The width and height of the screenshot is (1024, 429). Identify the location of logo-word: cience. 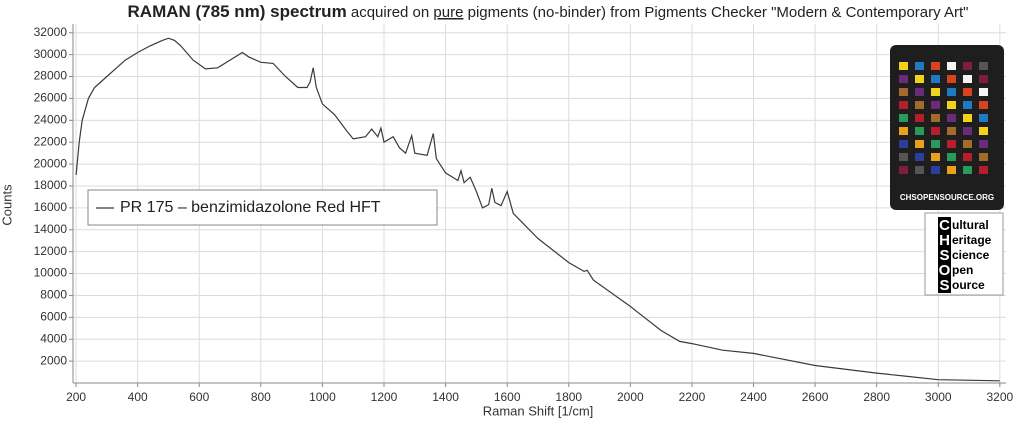
(971, 255).